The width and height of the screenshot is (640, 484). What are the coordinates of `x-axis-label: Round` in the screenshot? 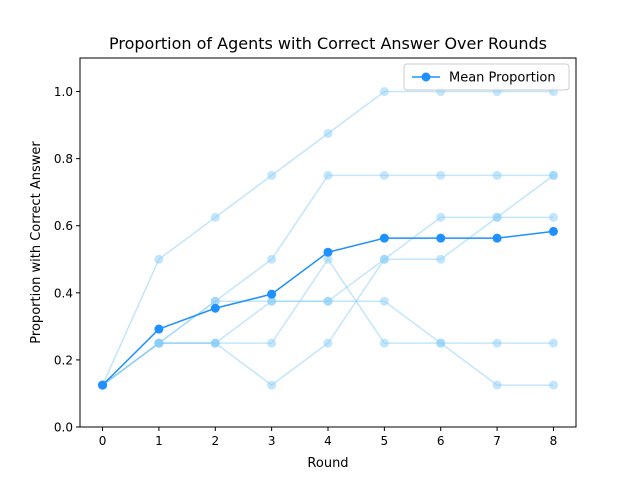 It's located at (327, 463).